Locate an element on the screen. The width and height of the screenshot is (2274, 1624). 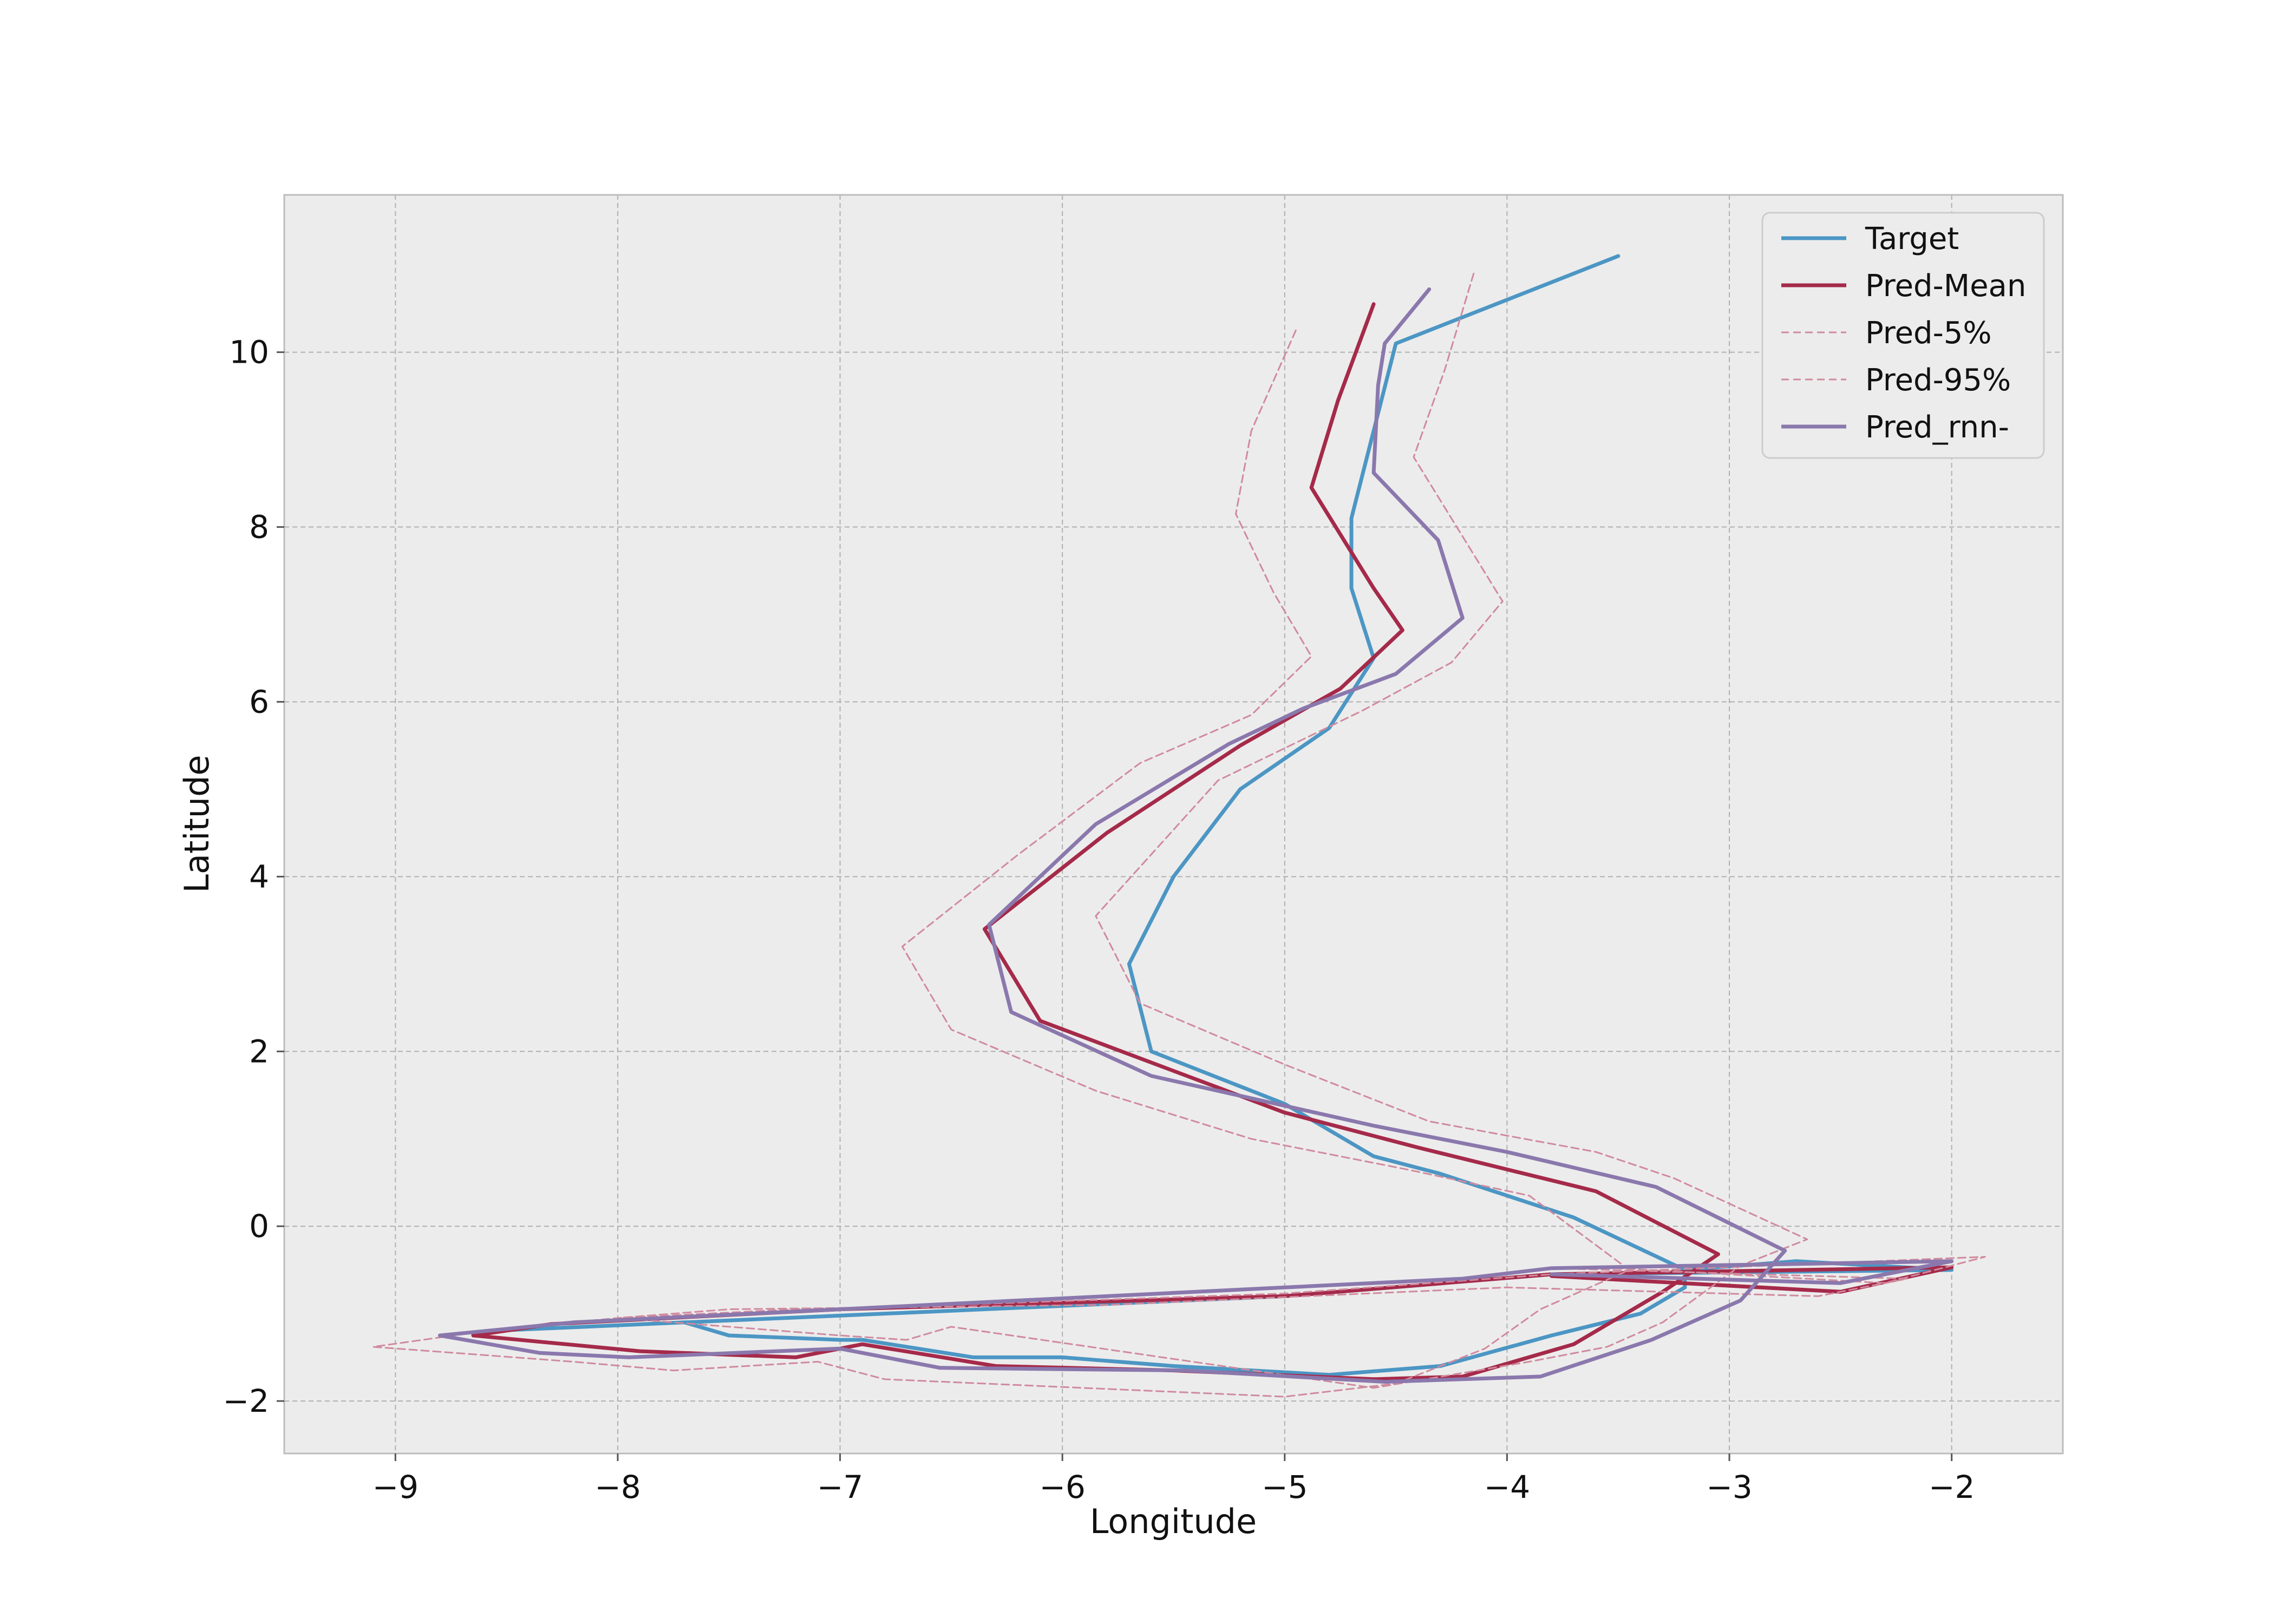
x-tick-label: −2 is located at coordinates (1952, 1487).